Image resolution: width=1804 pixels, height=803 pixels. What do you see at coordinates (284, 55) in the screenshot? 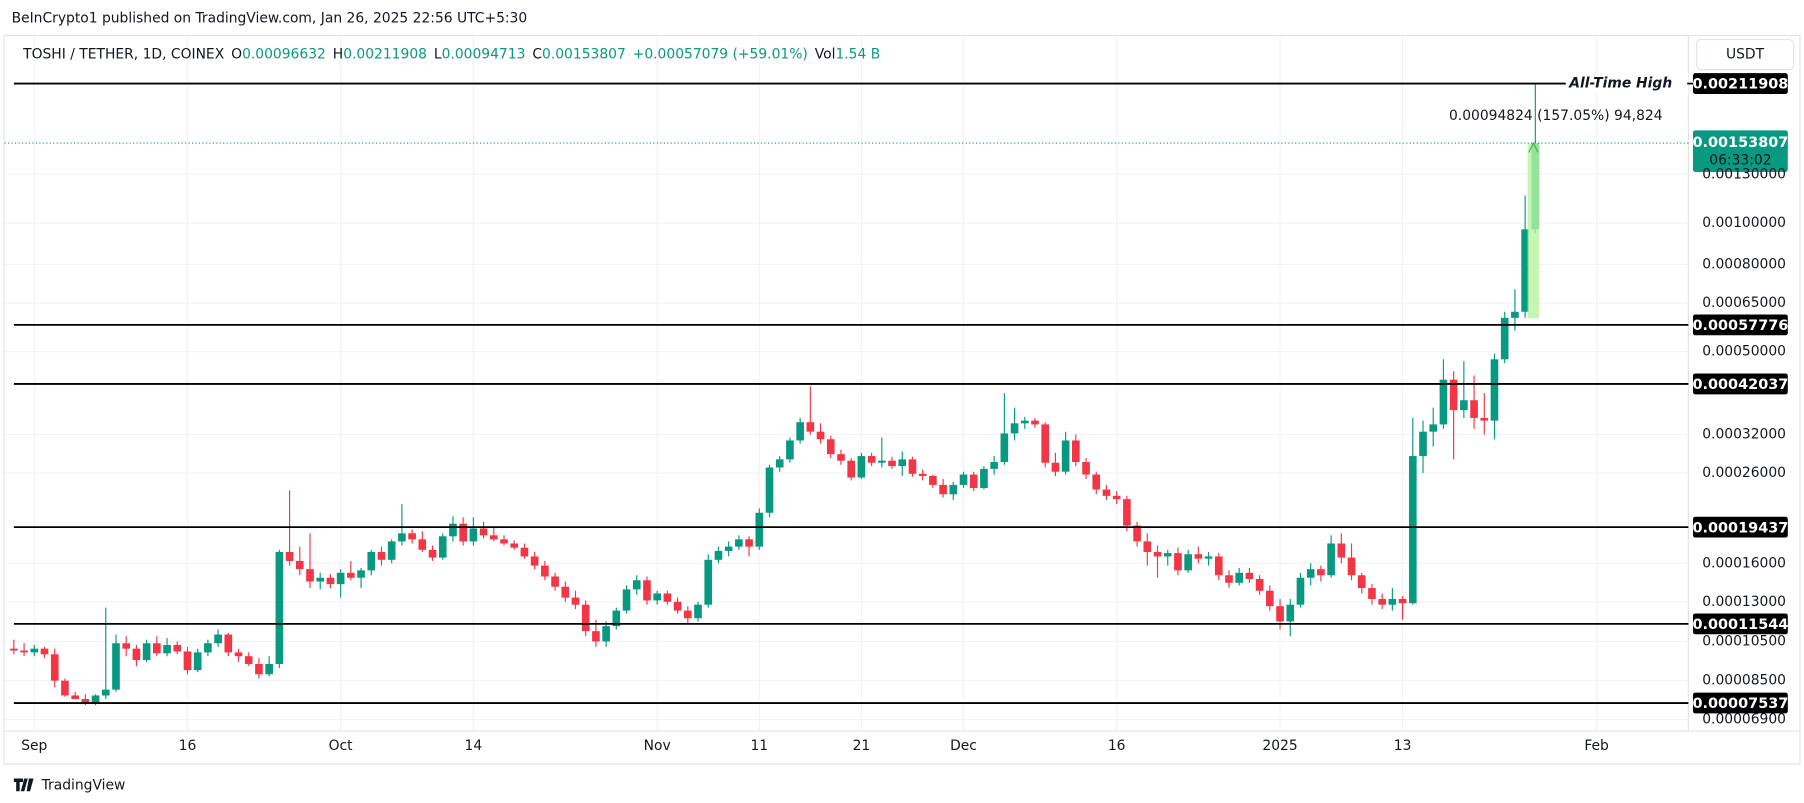
I see `field-value: 0.00096632` at bounding box center [284, 55].